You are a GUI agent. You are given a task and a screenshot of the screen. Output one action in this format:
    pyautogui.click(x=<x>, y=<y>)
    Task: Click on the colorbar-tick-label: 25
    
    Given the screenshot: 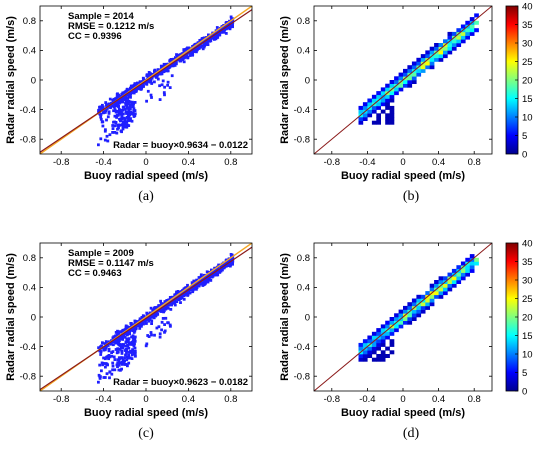 What is the action you would take?
    pyautogui.click(x=527, y=299)
    